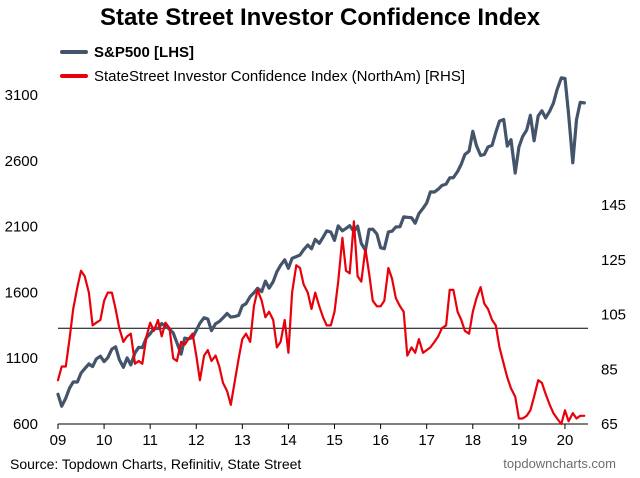  Describe the element at coordinates (21, 161) in the screenshot. I see `left-y-tick-label: 2600` at that location.